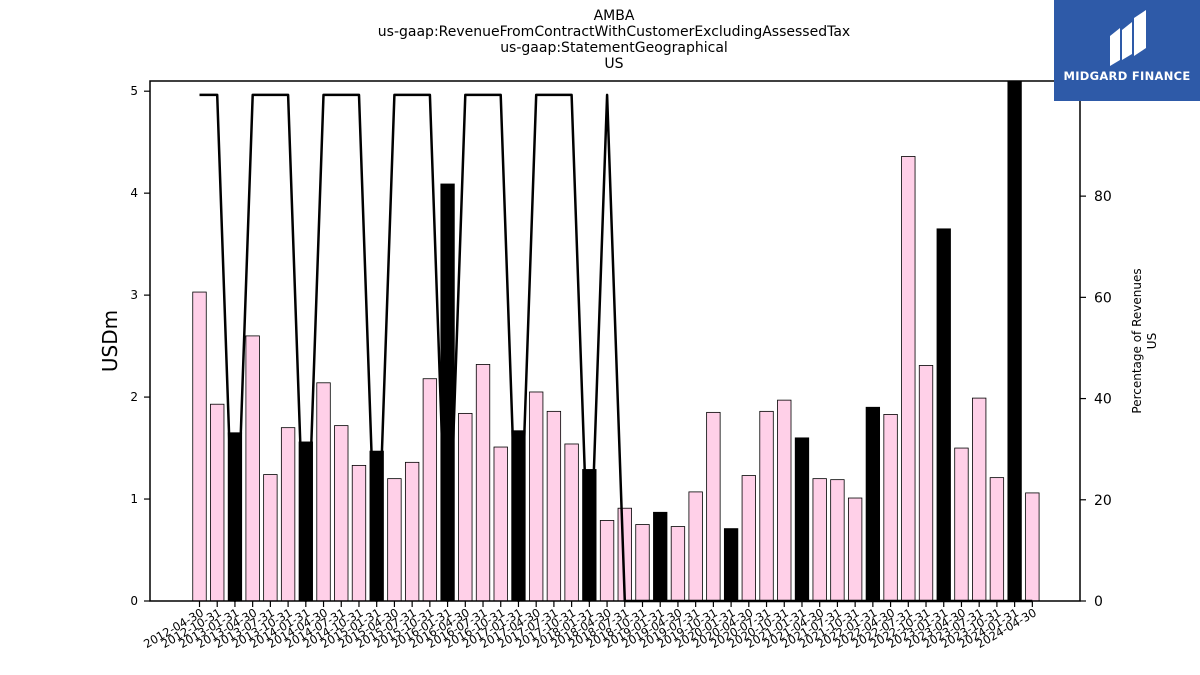 Image resolution: width=1200 pixels, height=675 pixels. Describe the element at coordinates (110, 341) in the screenshot. I see `y-axis-label: USDm` at that location.